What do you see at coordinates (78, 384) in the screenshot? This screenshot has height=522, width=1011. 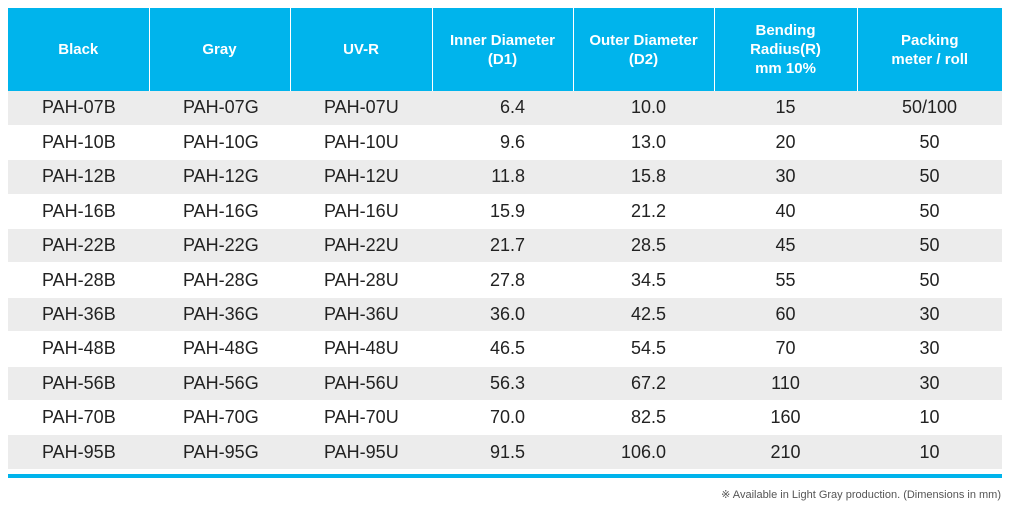 I see `cell-black: PAH-56B` at bounding box center [78, 384].